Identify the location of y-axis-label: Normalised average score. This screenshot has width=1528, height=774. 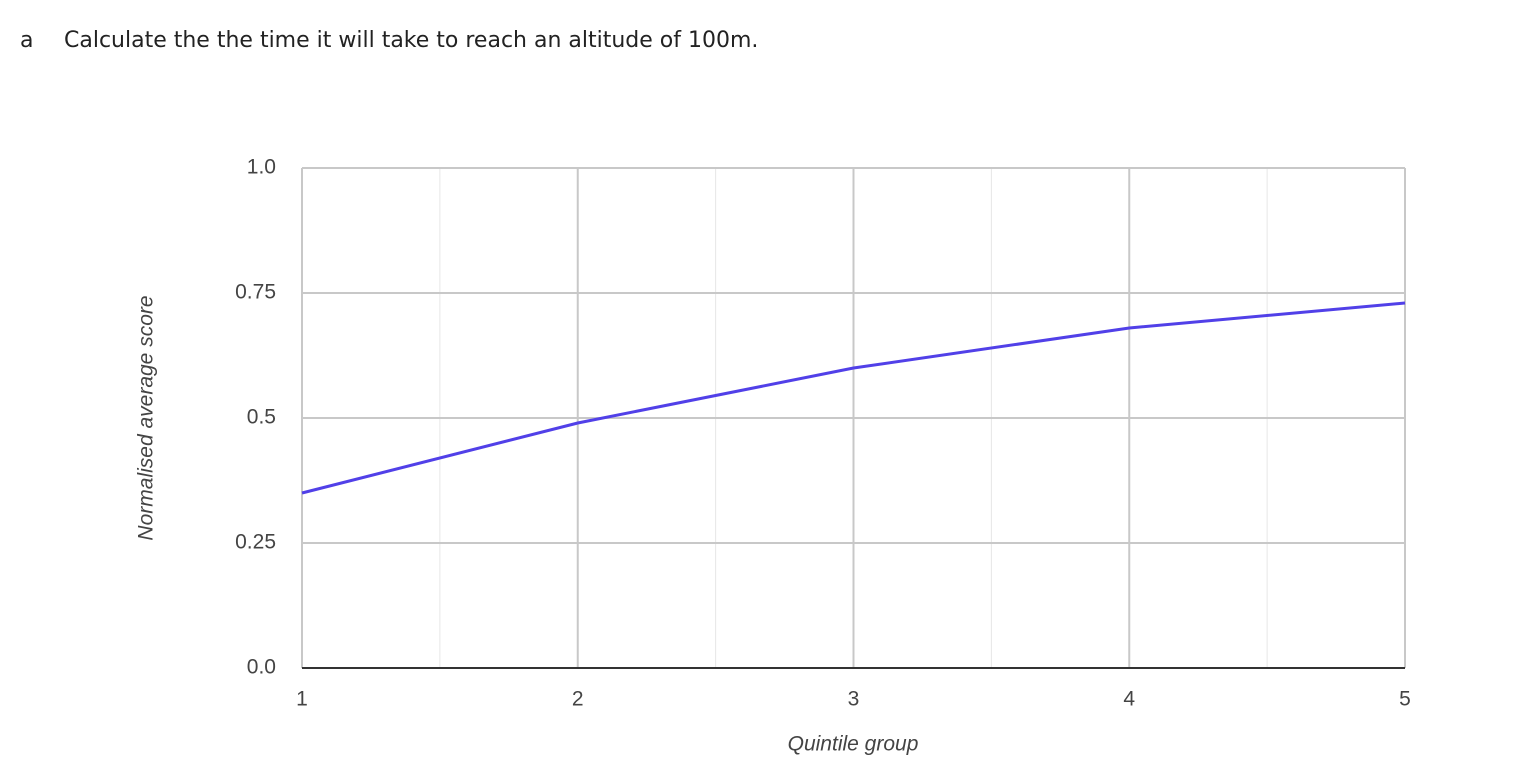
(146, 417).